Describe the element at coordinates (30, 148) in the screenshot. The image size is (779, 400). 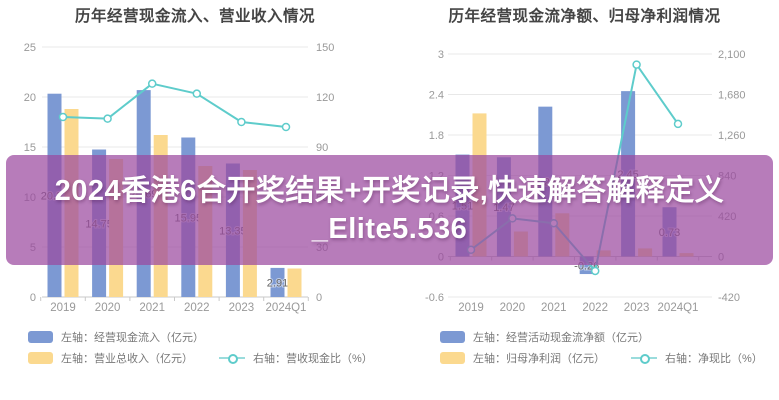
I see `left-axis-tick-label: 15` at that location.